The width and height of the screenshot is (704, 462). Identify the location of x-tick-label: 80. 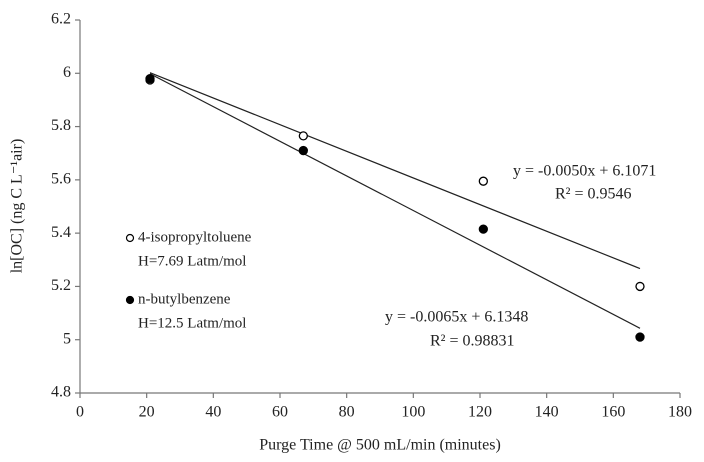
(347, 412).